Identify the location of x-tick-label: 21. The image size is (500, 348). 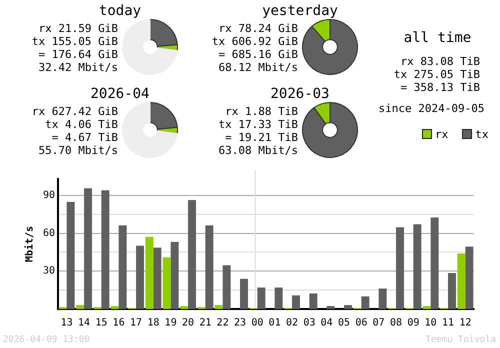
(205, 323).